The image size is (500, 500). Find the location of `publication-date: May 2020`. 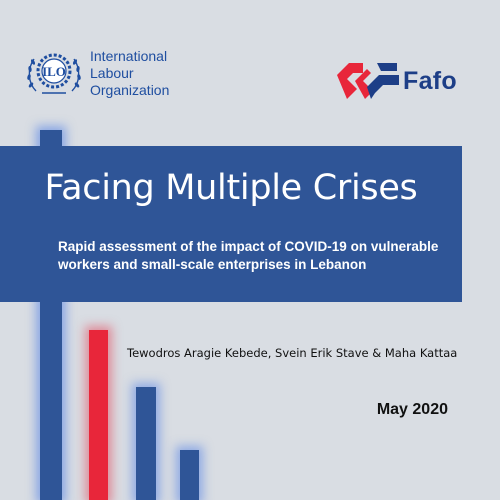

publication-date: May 2020 is located at coordinates (412, 409).